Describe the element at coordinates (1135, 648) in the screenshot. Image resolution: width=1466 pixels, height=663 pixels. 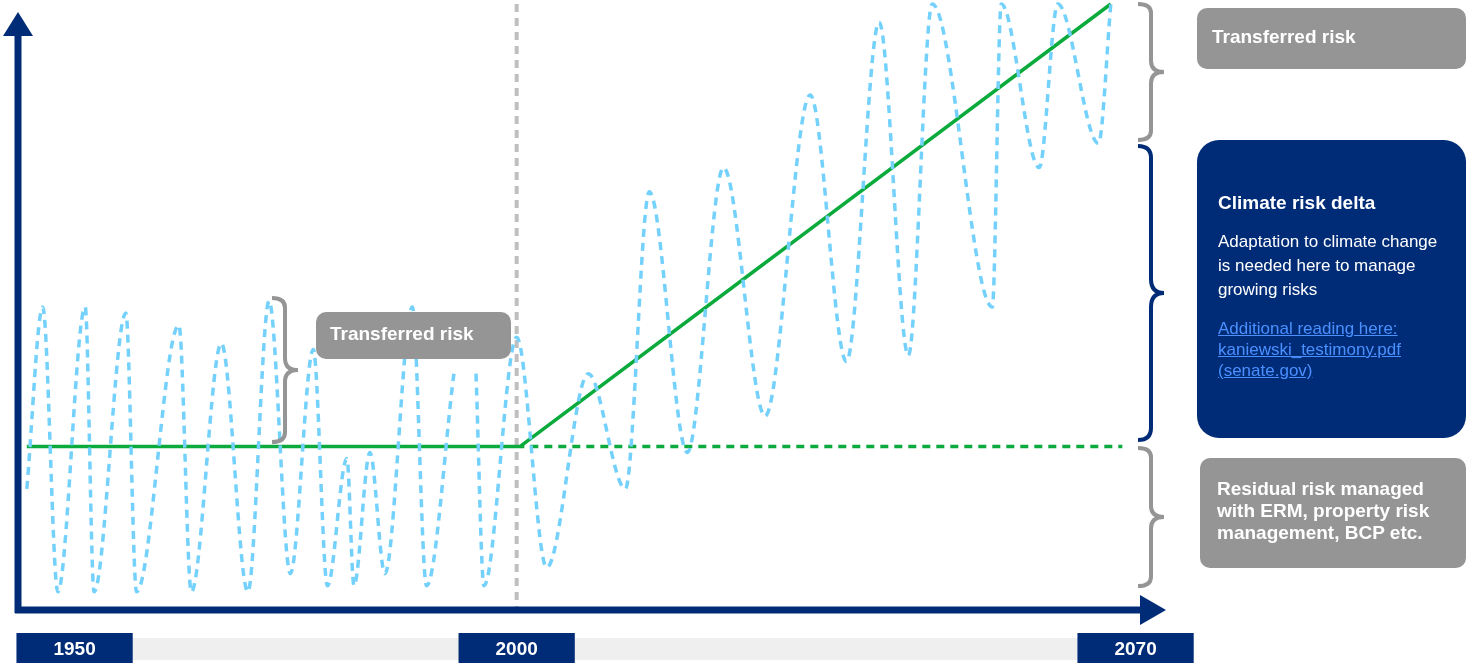
I see `x-tick-label: 2070` at that location.